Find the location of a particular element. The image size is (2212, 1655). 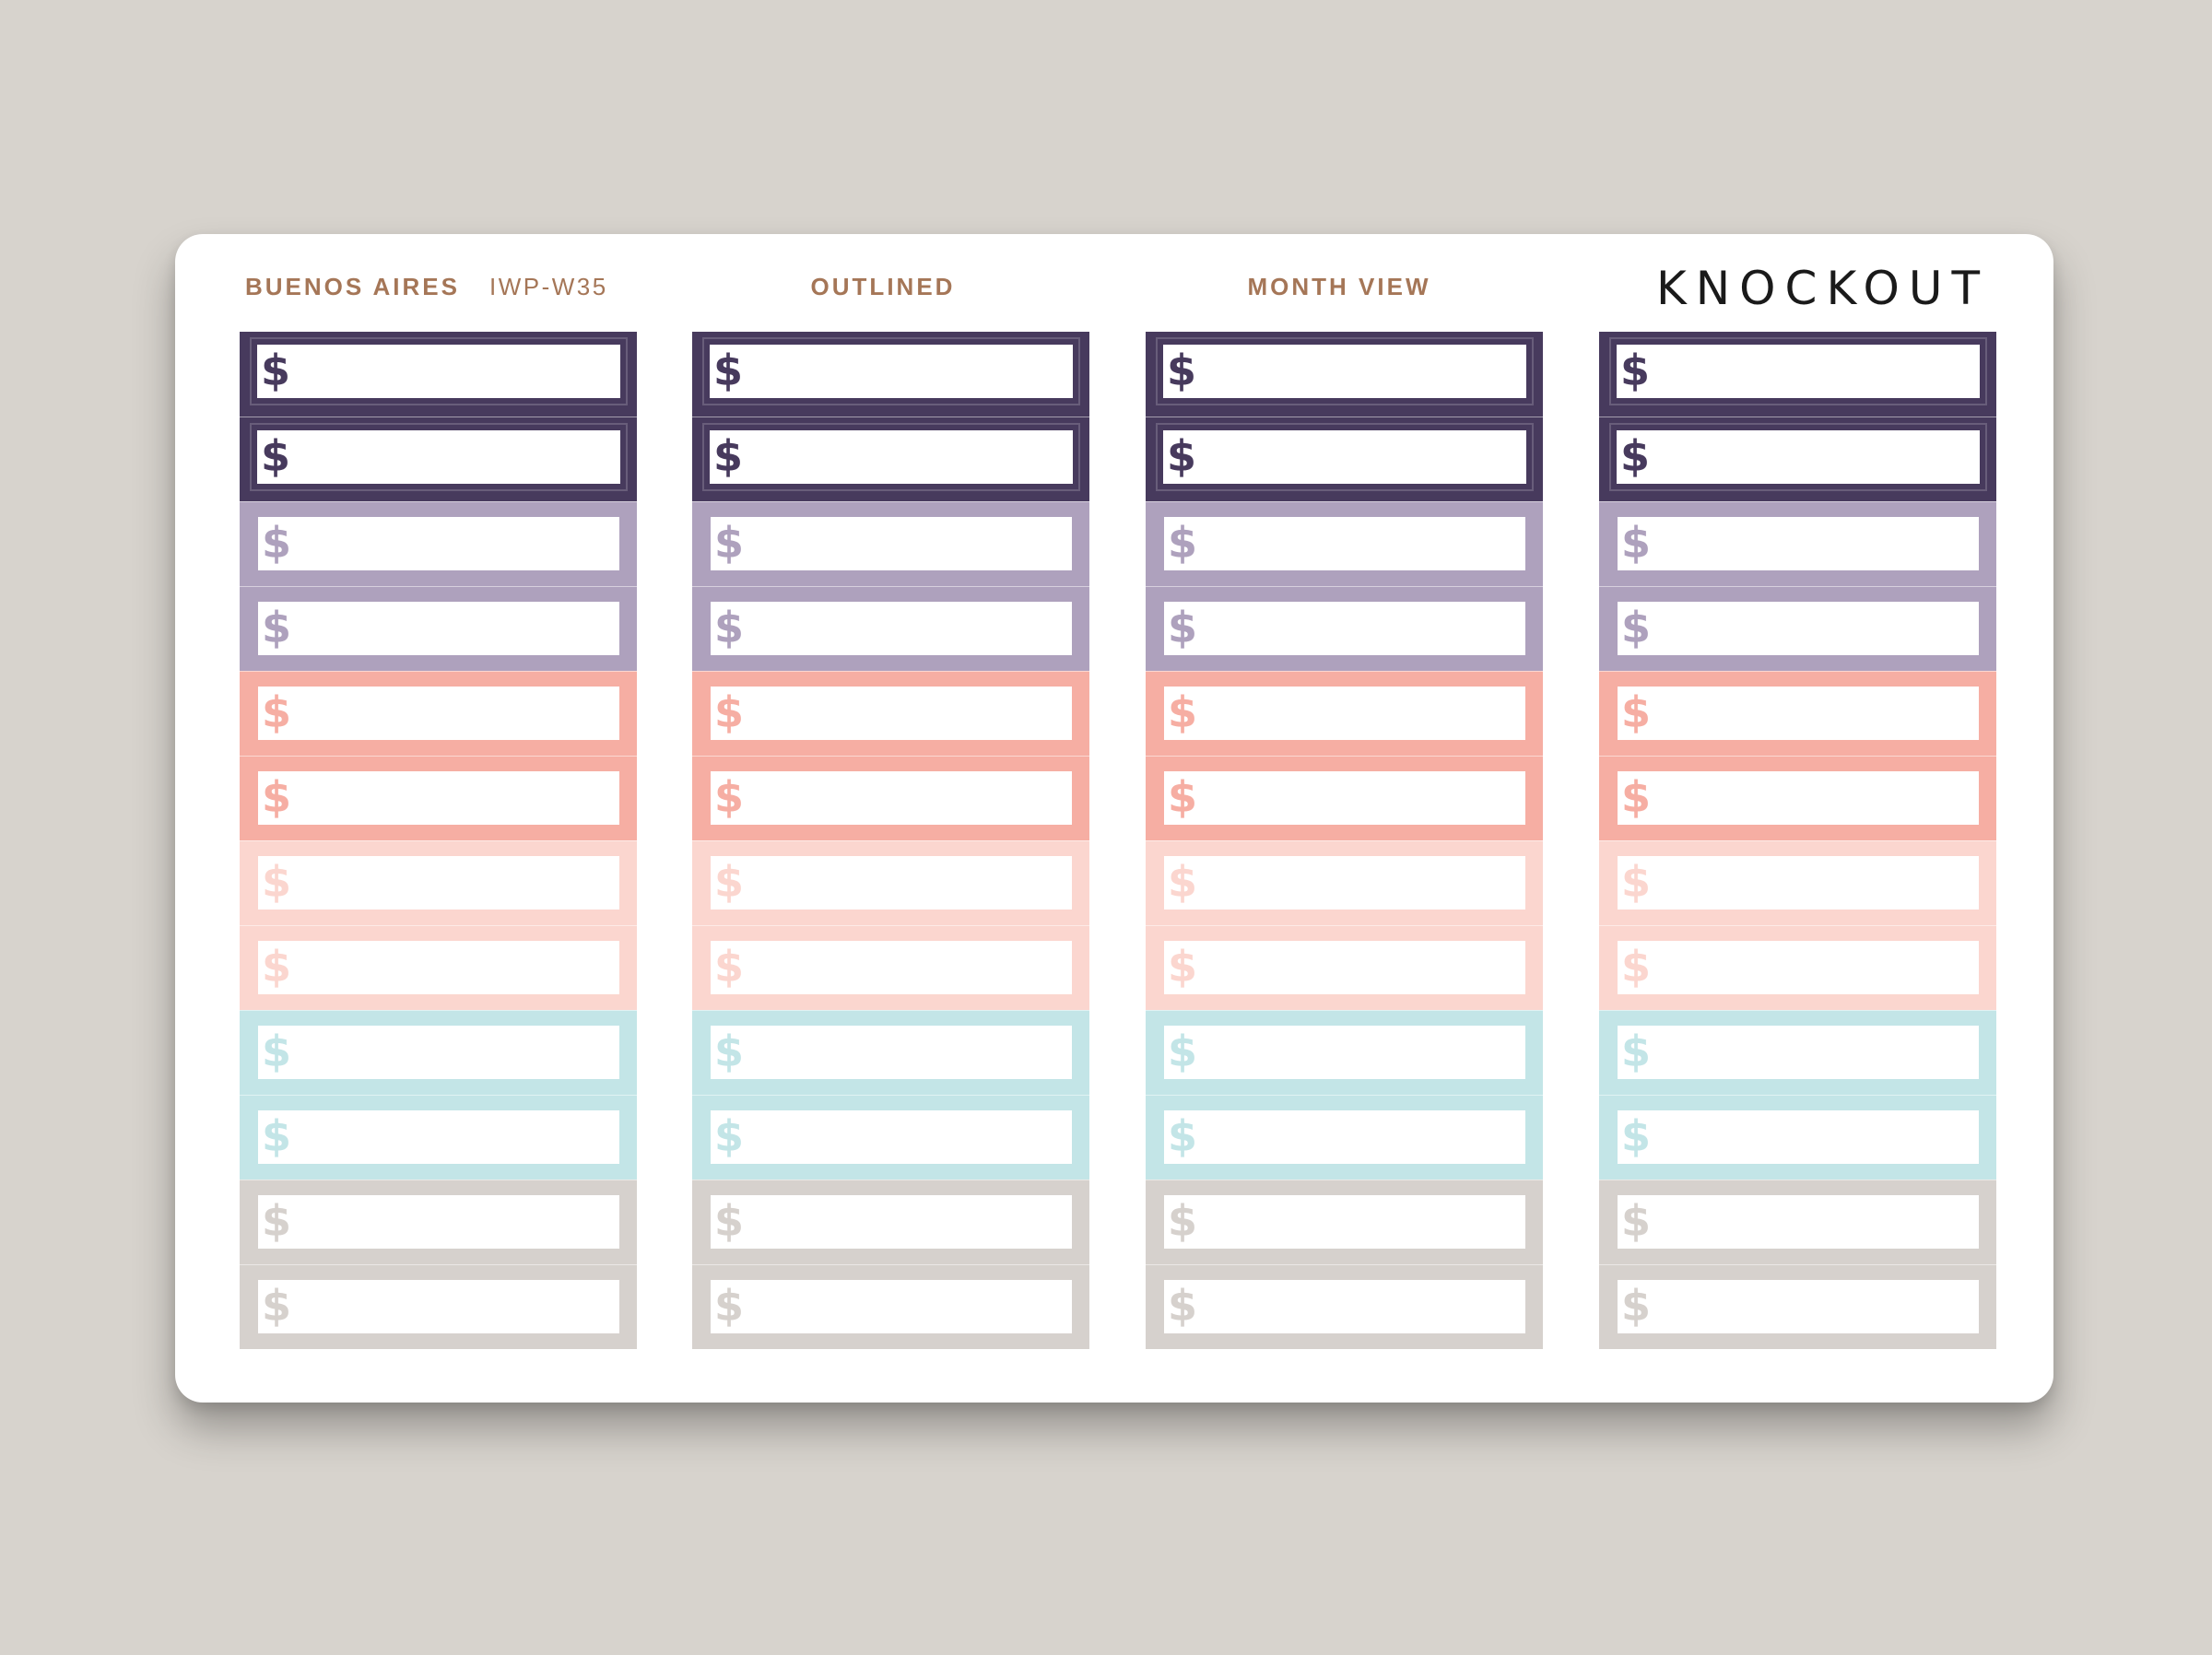

sticker-column-2: $ $ $ $ $ $ $ $ $ $ $ $ is located at coordinates (890, 840).